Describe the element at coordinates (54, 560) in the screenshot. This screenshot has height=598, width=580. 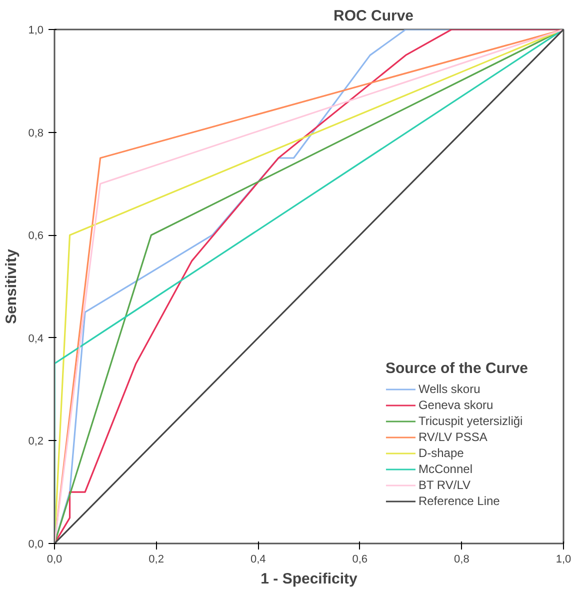
I see `x-tick-label: 0,0` at that location.